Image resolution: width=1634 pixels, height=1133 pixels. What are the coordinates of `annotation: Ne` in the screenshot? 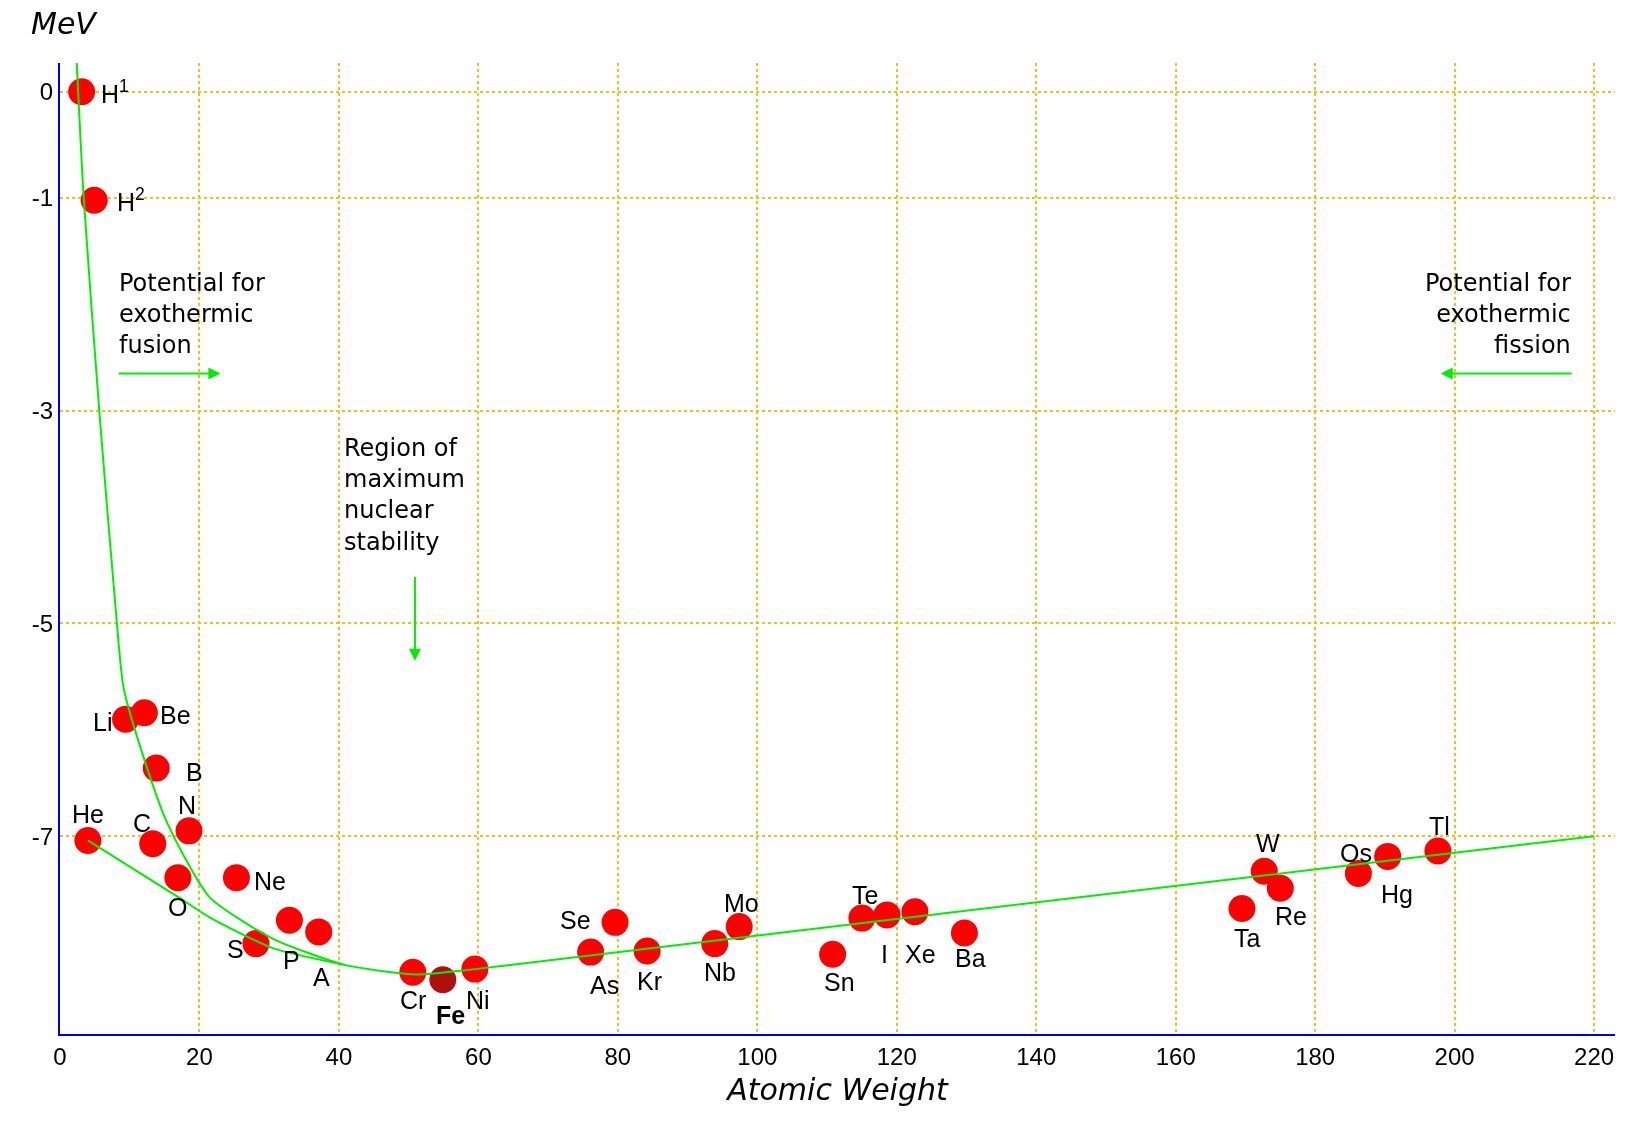 It's located at (270, 881).